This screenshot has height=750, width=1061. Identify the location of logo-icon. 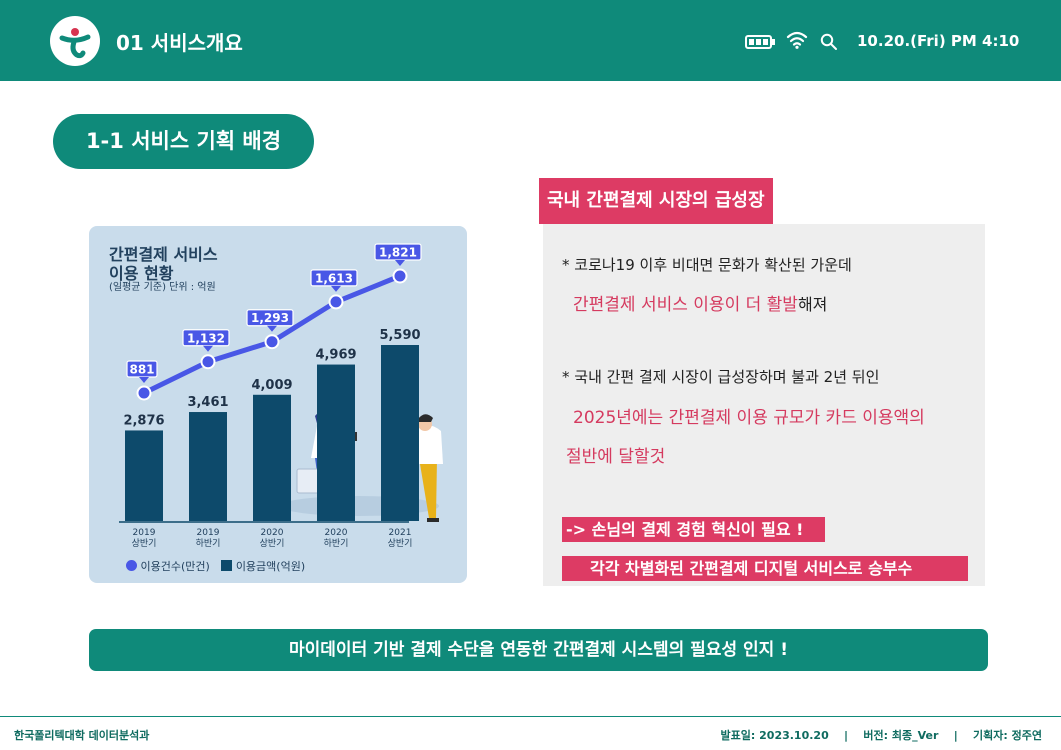
(75, 41).